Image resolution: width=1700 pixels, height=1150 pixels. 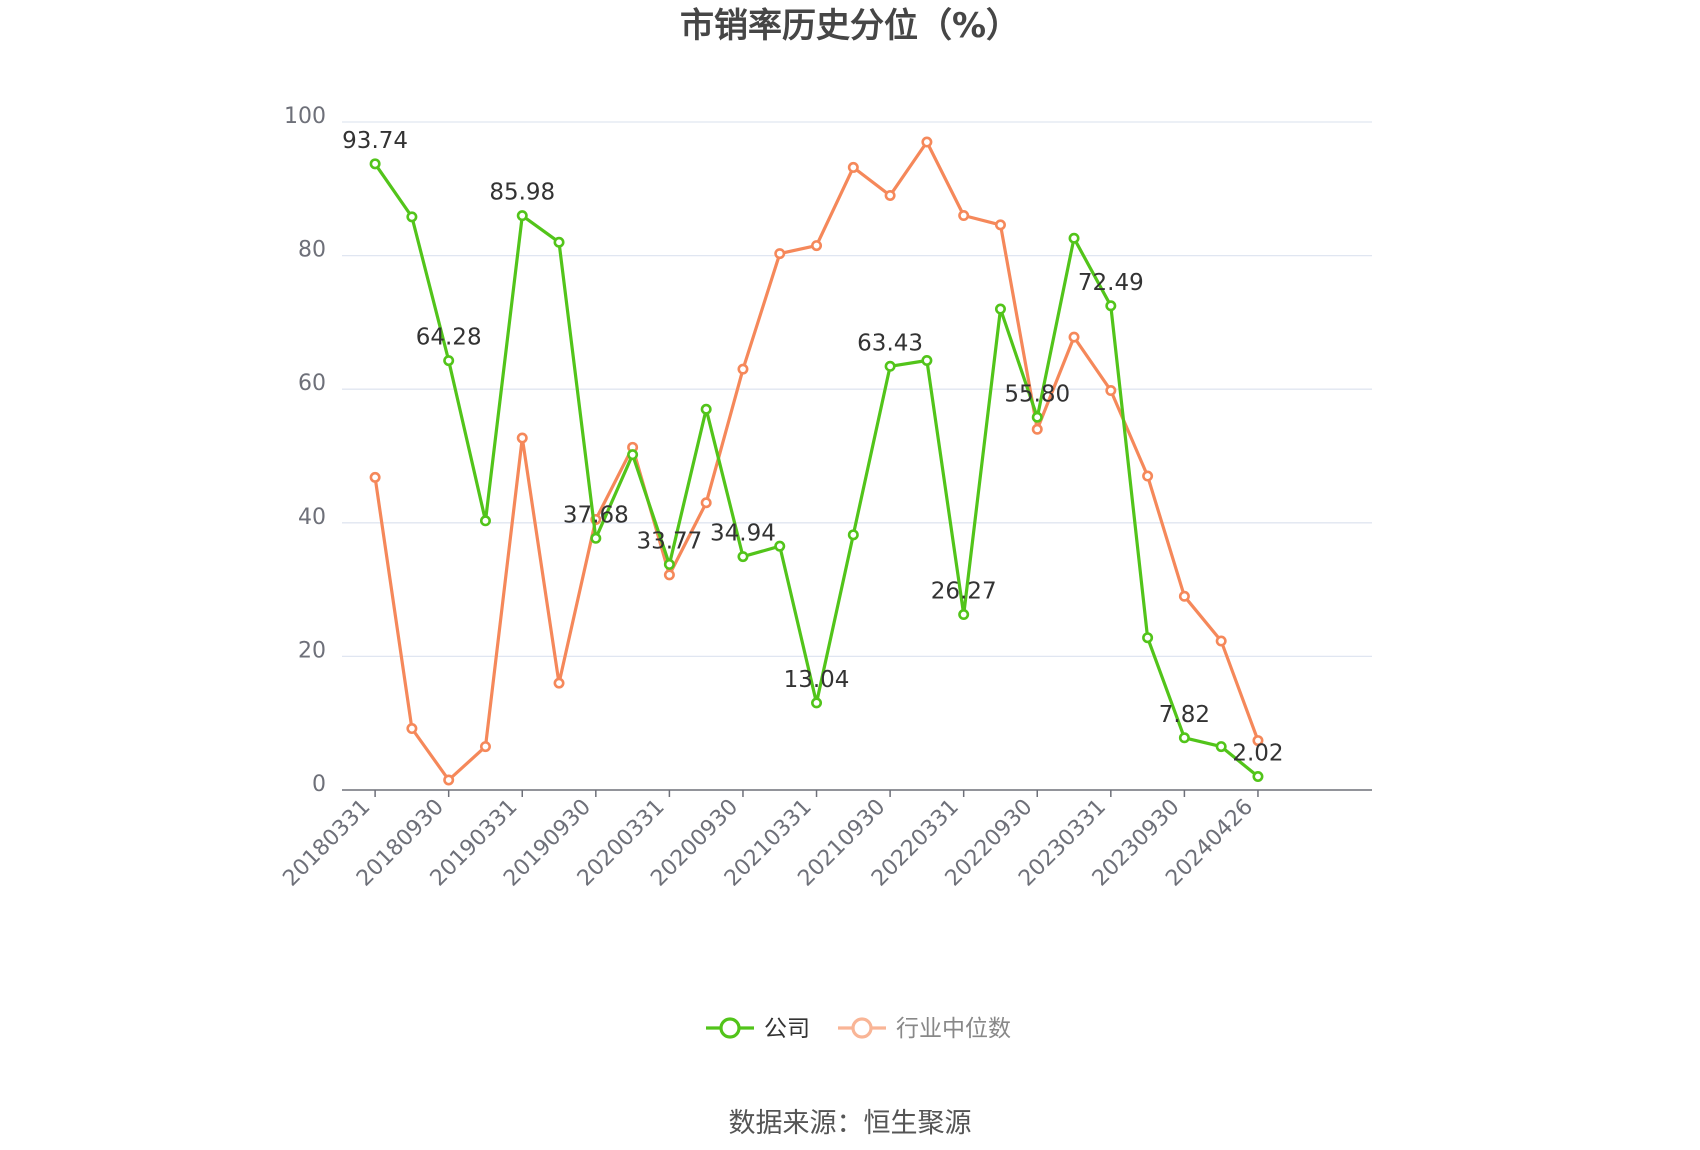 What do you see at coordinates (522, 193) in the screenshot?
I see `data-label: 85.98` at bounding box center [522, 193].